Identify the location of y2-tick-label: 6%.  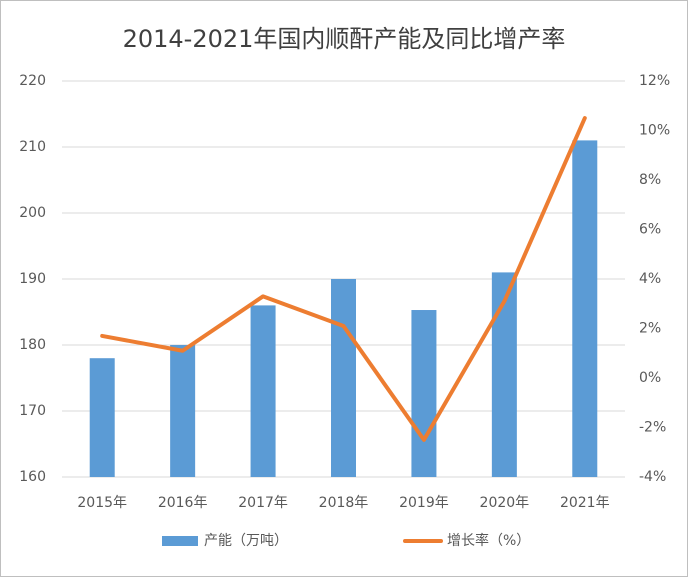
(650, 230).